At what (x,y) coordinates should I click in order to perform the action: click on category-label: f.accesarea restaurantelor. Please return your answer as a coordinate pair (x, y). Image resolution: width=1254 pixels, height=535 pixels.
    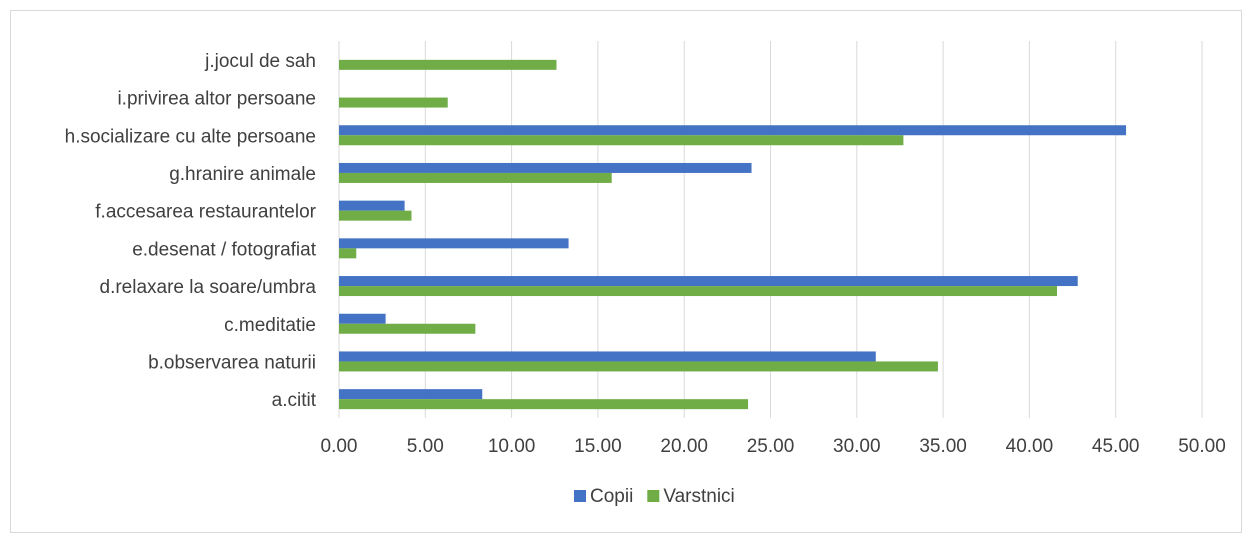
    Looking at the image, I should click on (205, 212).